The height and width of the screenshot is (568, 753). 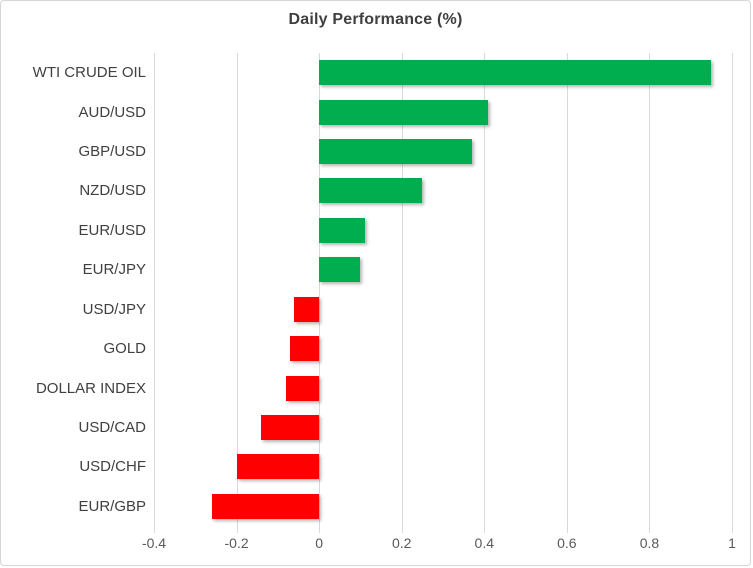 I want to click on gridline-0.6, so click(x=567, y=289).